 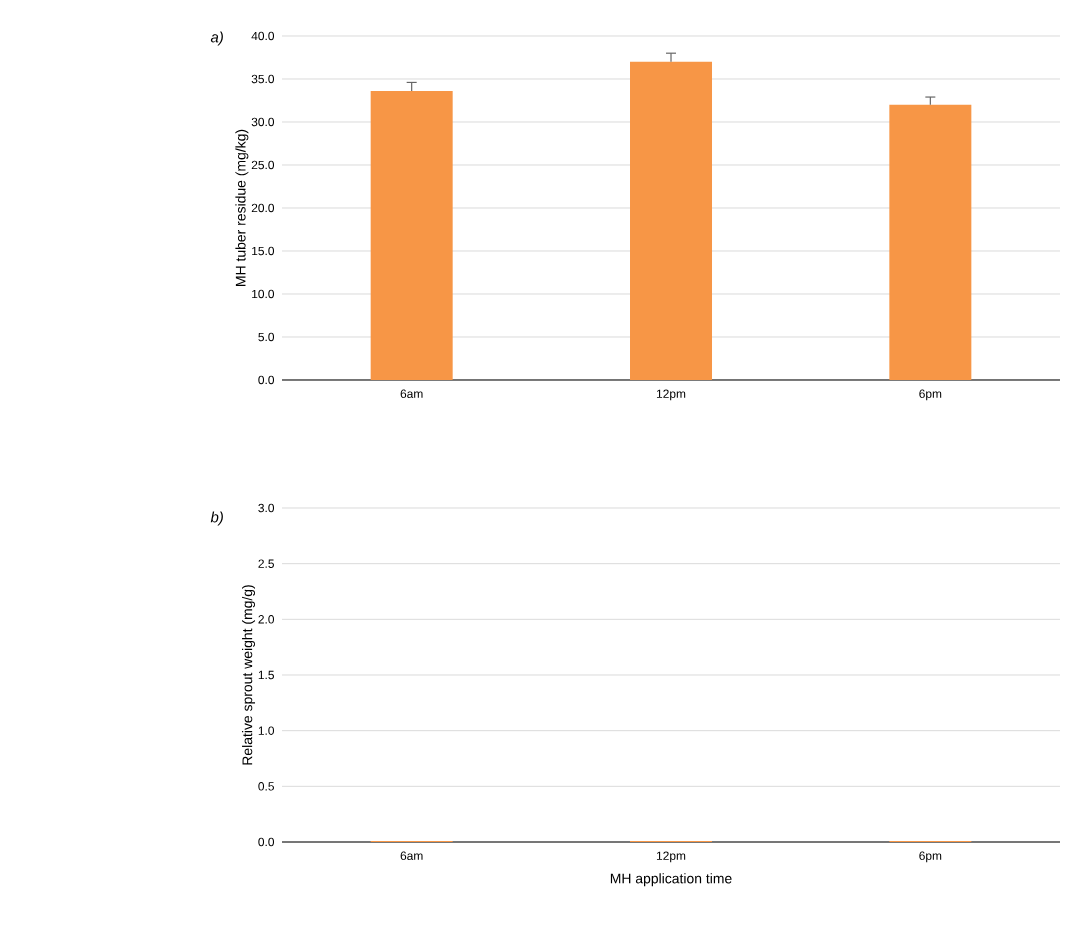 I want to click on y-tick-label: 2.5, so click(x=266, y=563).